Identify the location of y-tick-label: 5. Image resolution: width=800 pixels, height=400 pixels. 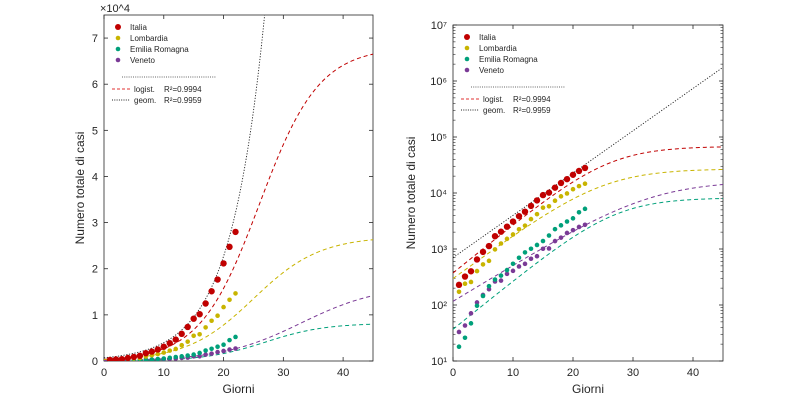
(95, 131).